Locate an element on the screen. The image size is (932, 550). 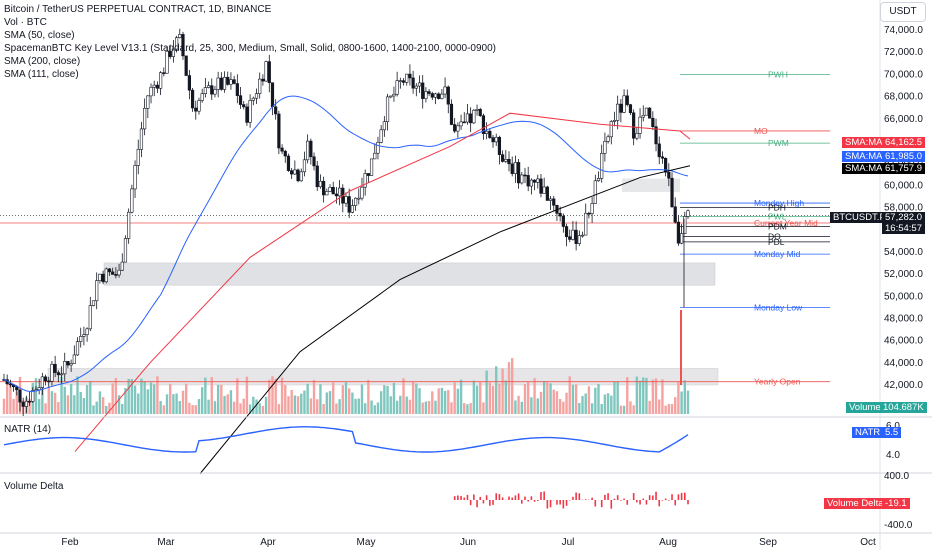
currency-button: USDT is located at coordinates (903, 12).